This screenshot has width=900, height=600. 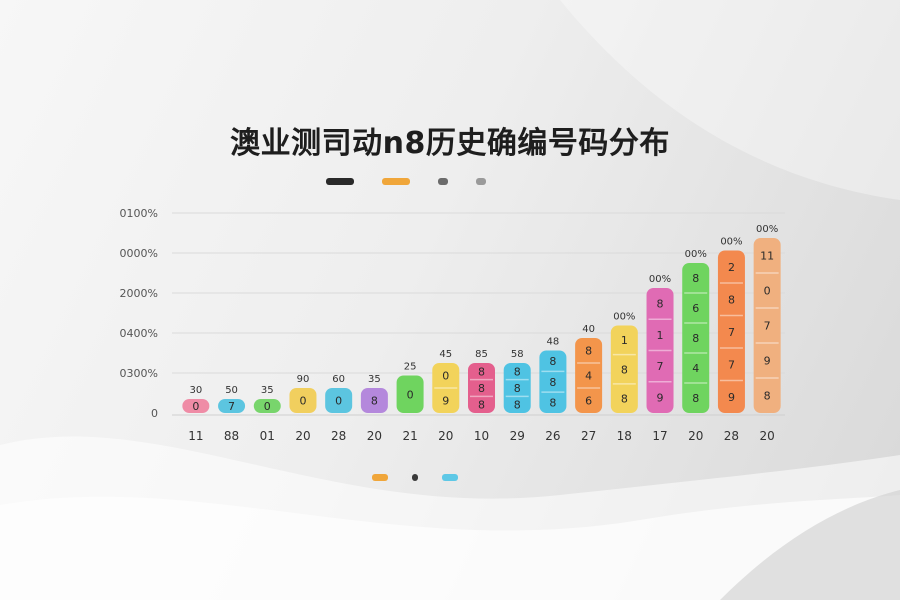 I want to click on y-tick-label: 0400%, so click(x=139, y=333).